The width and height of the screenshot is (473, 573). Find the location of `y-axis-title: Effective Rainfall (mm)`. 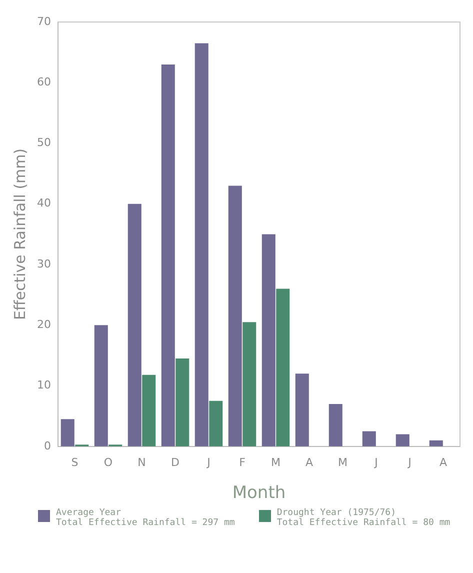

y-axis-title: Effective Rainfall (mm) is located at coordinates (19, 234).